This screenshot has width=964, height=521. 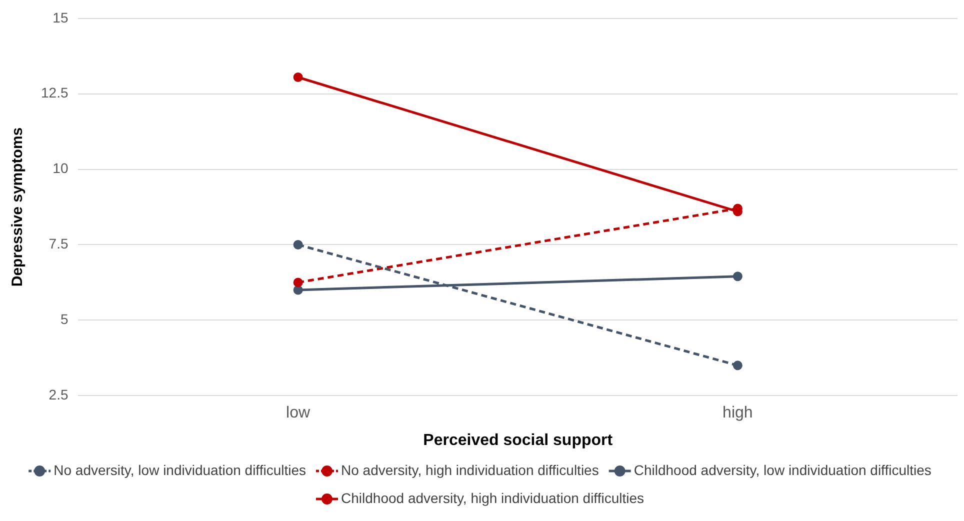 What do you see at coordinates (60, 17) in the screenshot?
I see `y-tick-label: 15` at bounding box center [60, 17].